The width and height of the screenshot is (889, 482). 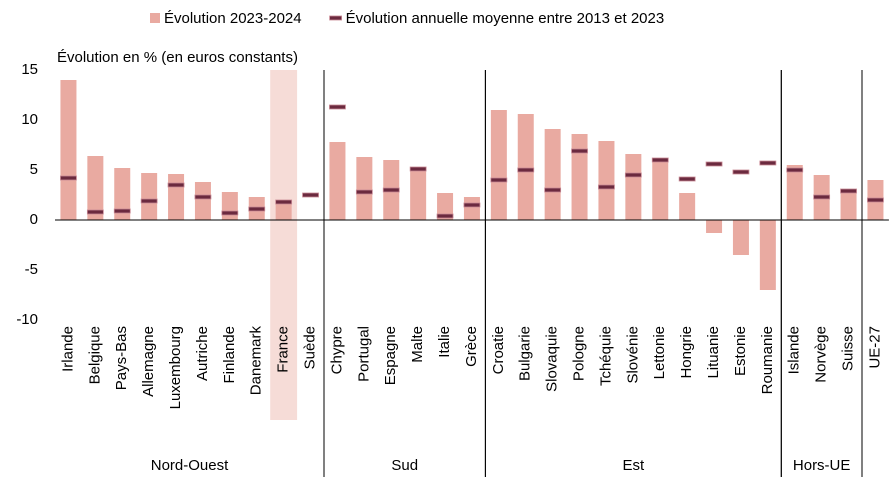 What do you see at coordinates (686, 352) in the screenshot?
I see `x-tick-label: Hongrie` at bounding box center [686, 352].